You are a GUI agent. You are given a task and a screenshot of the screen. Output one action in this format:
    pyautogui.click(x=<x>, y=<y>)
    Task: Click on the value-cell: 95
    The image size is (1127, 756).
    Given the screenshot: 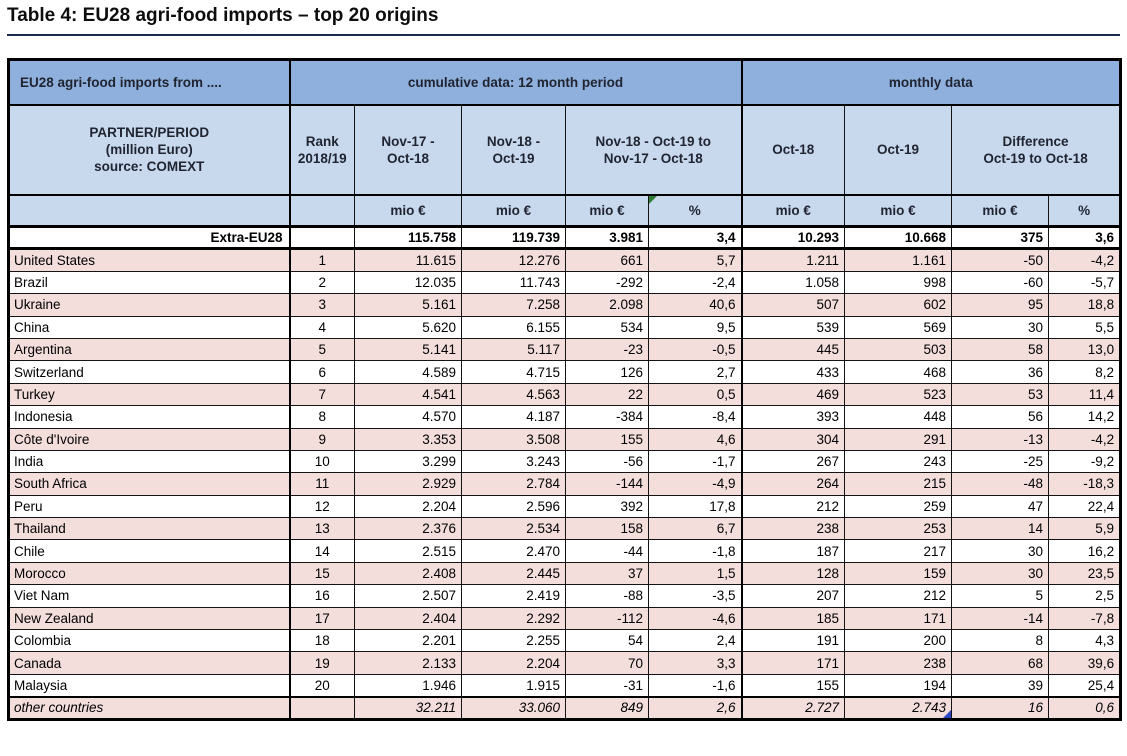 What is the action you would take?
    pyautogui.click(x=1000, y=305)
    